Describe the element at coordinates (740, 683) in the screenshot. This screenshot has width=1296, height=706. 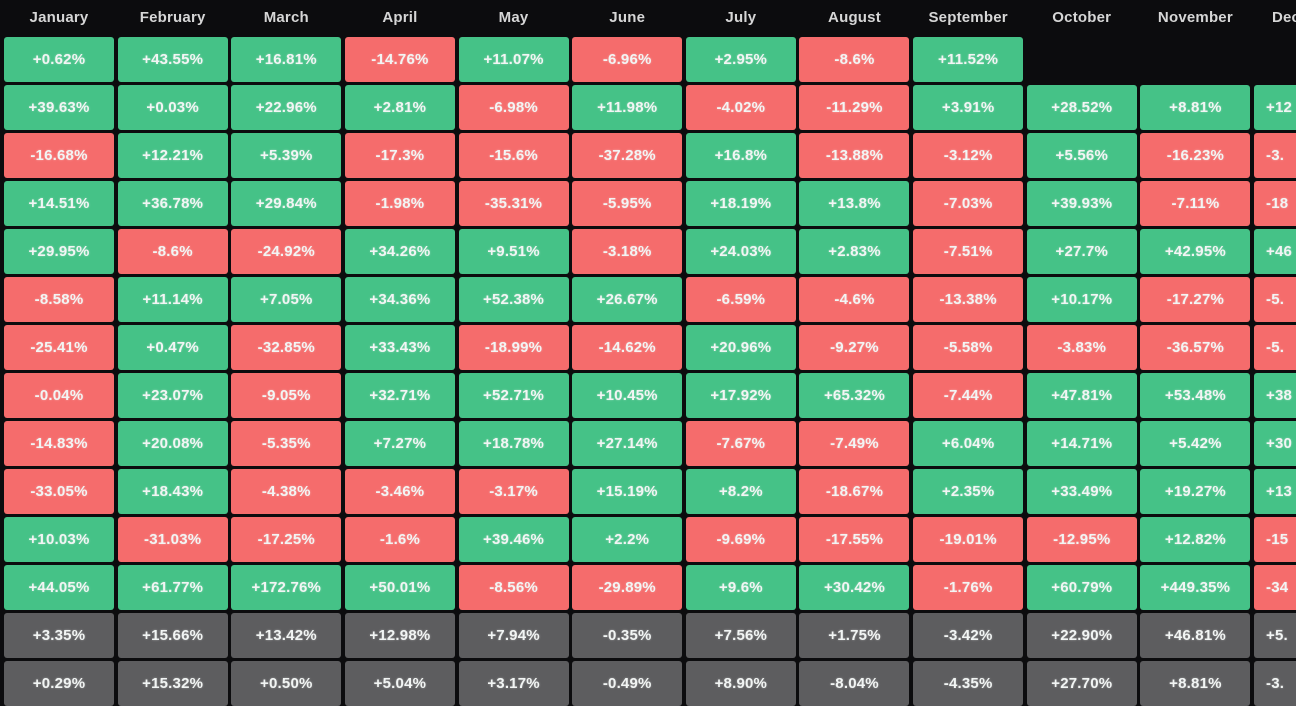
I see `return-cell: +8.90%` at that location.